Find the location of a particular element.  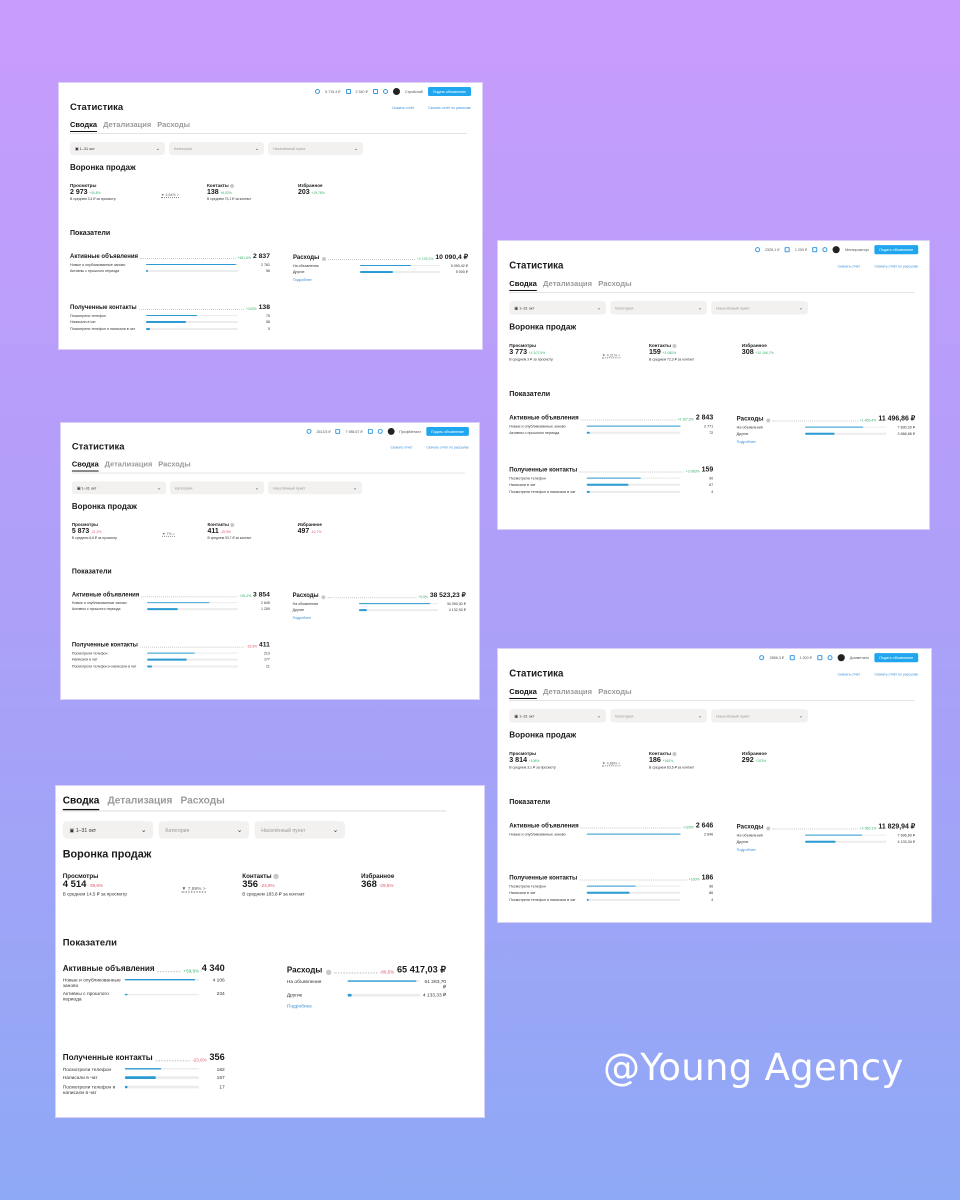

balance: 2613,5 ₽ is located at coordinates (323, 431).